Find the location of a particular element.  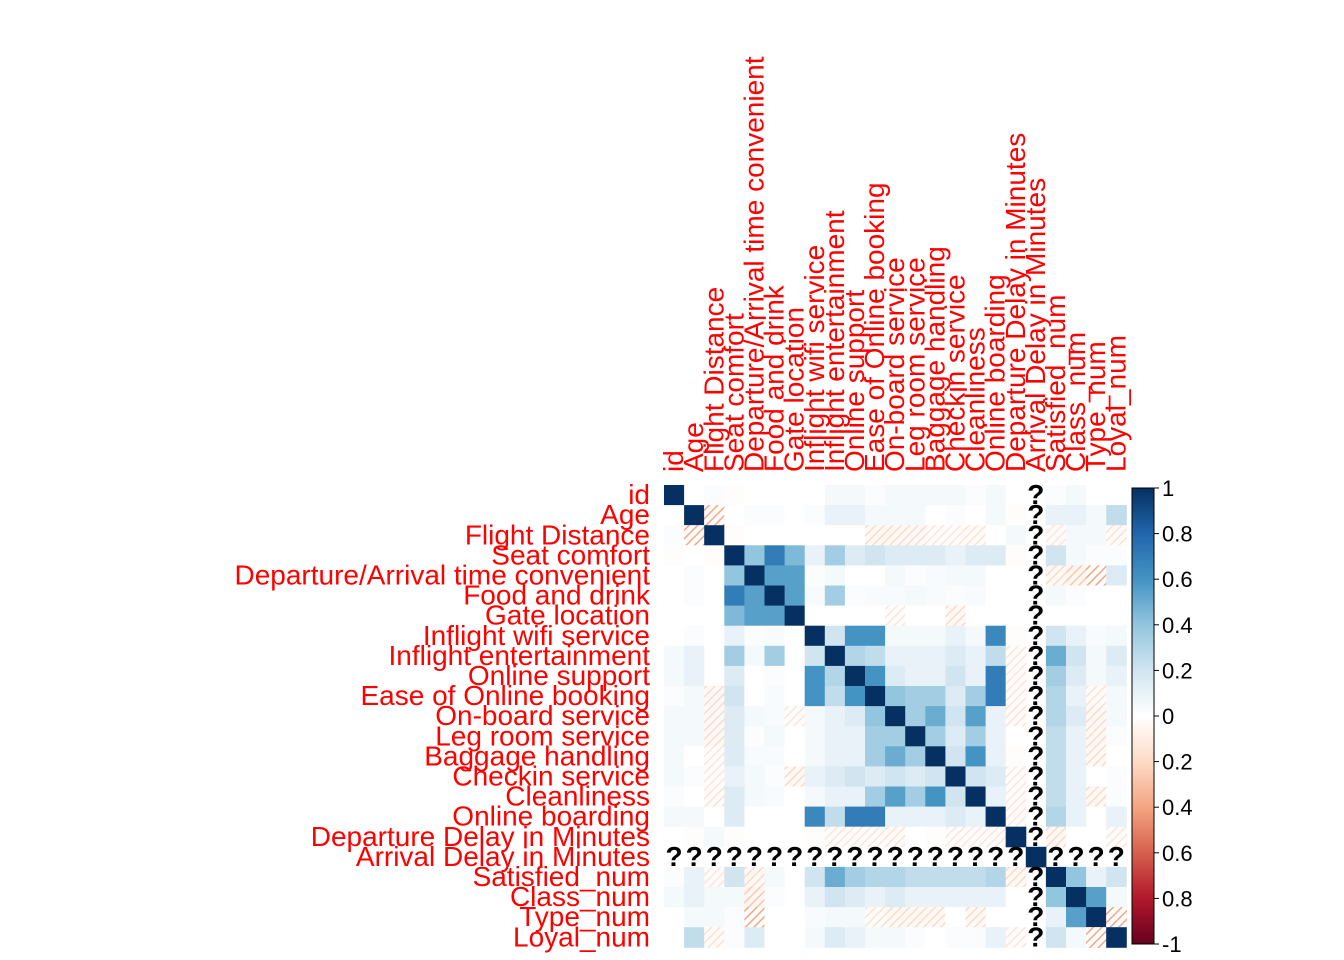

row-label: Seat comfort is located at coordinates (570, 554).